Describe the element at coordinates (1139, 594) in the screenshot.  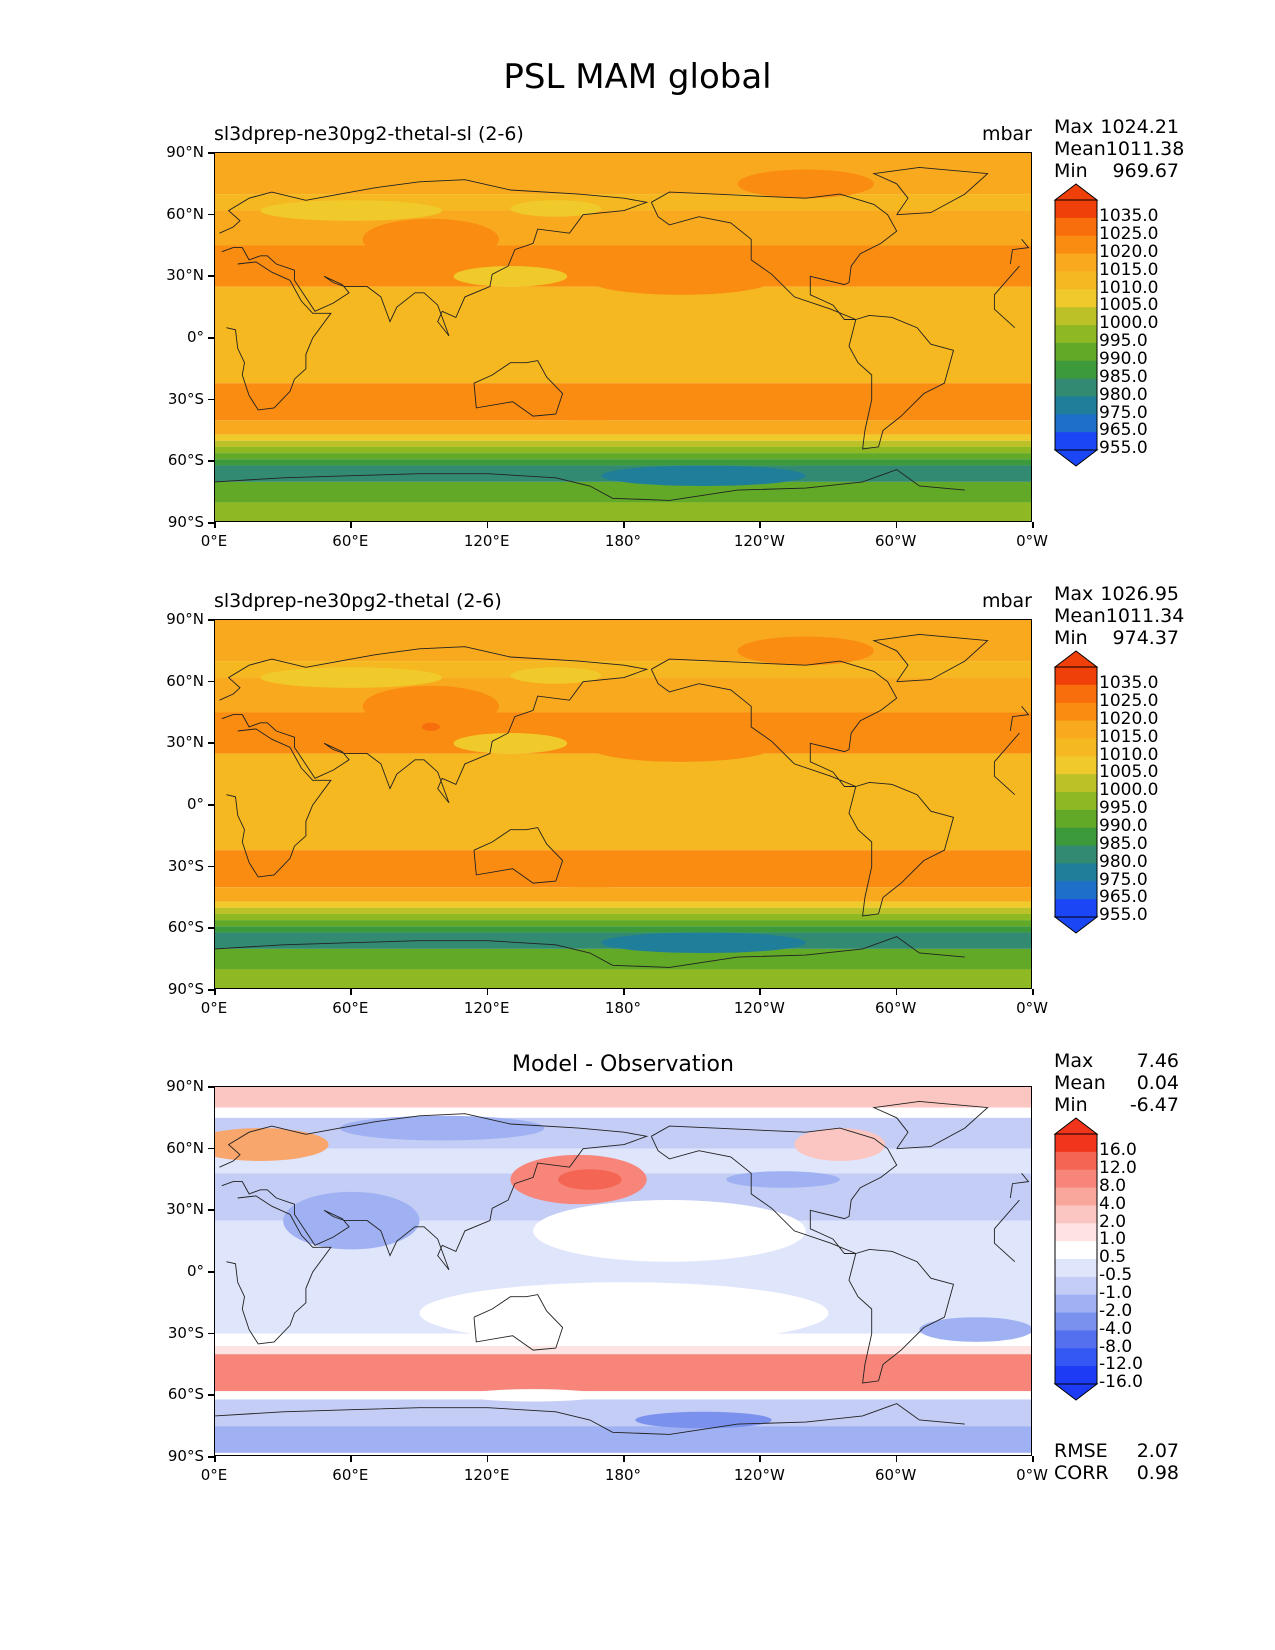
I see `stats-value: 1026.95` at that location.